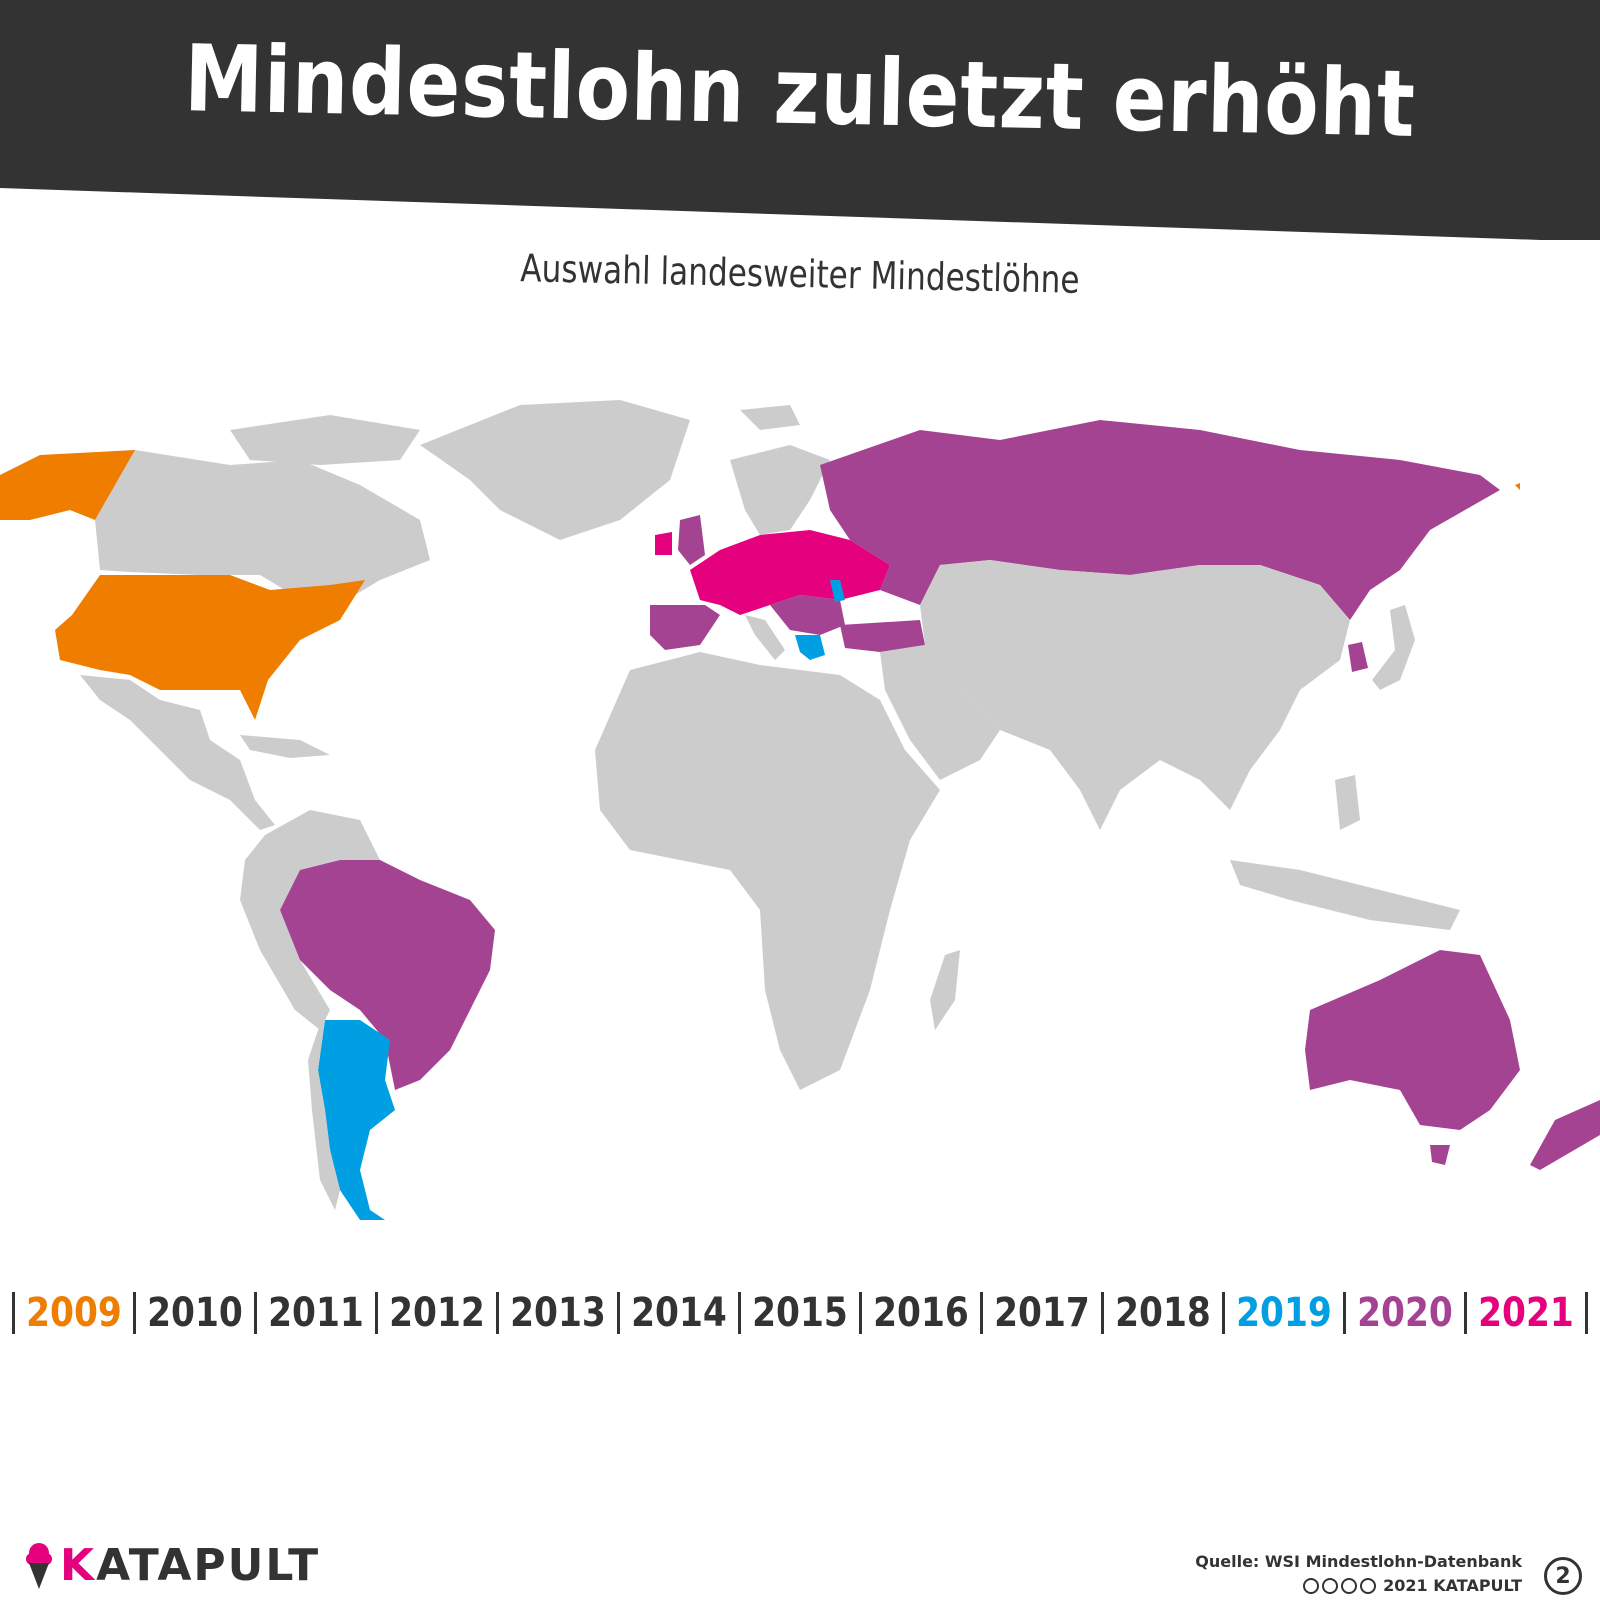  Describe the element at coordinates (770, 417) in the screenshot. I see `map-region-svalbard` at that location.